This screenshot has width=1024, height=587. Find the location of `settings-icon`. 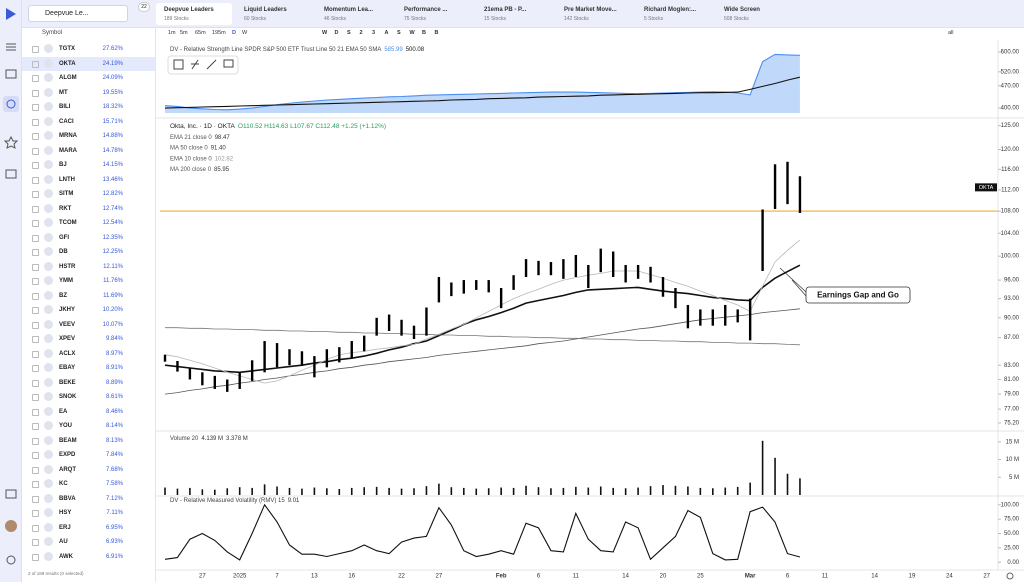

settings-icon is located at coordinates (1010, 576).